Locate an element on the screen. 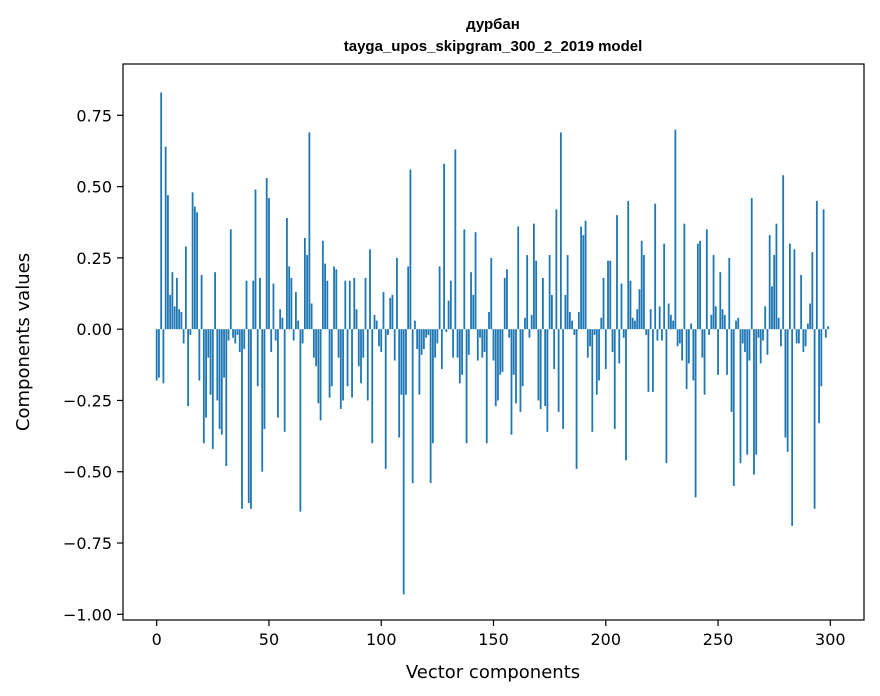 The image size is (880, 696). y-axis-label: Components values is located at coordinates (23, 342).